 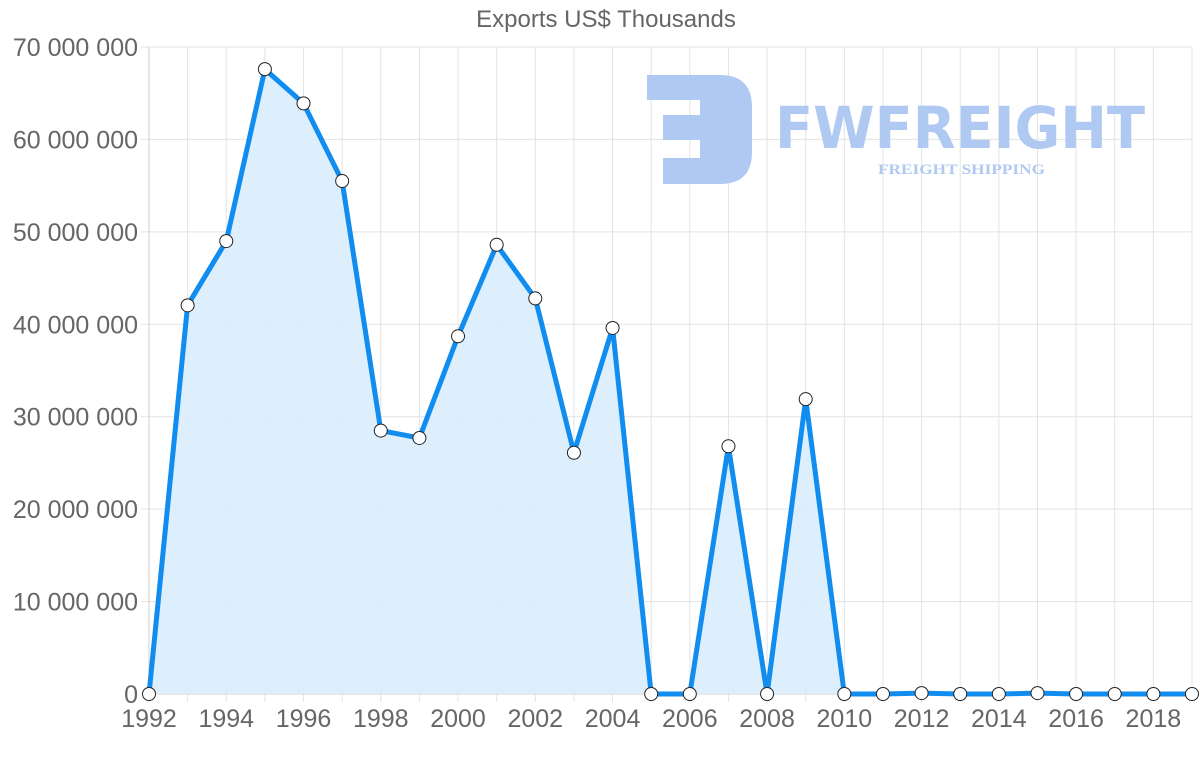 What do you see at coordinates (75, 325) in the screenshot?
I see `y-tick-label: 40 000 000` at bounding box center [75, 325].